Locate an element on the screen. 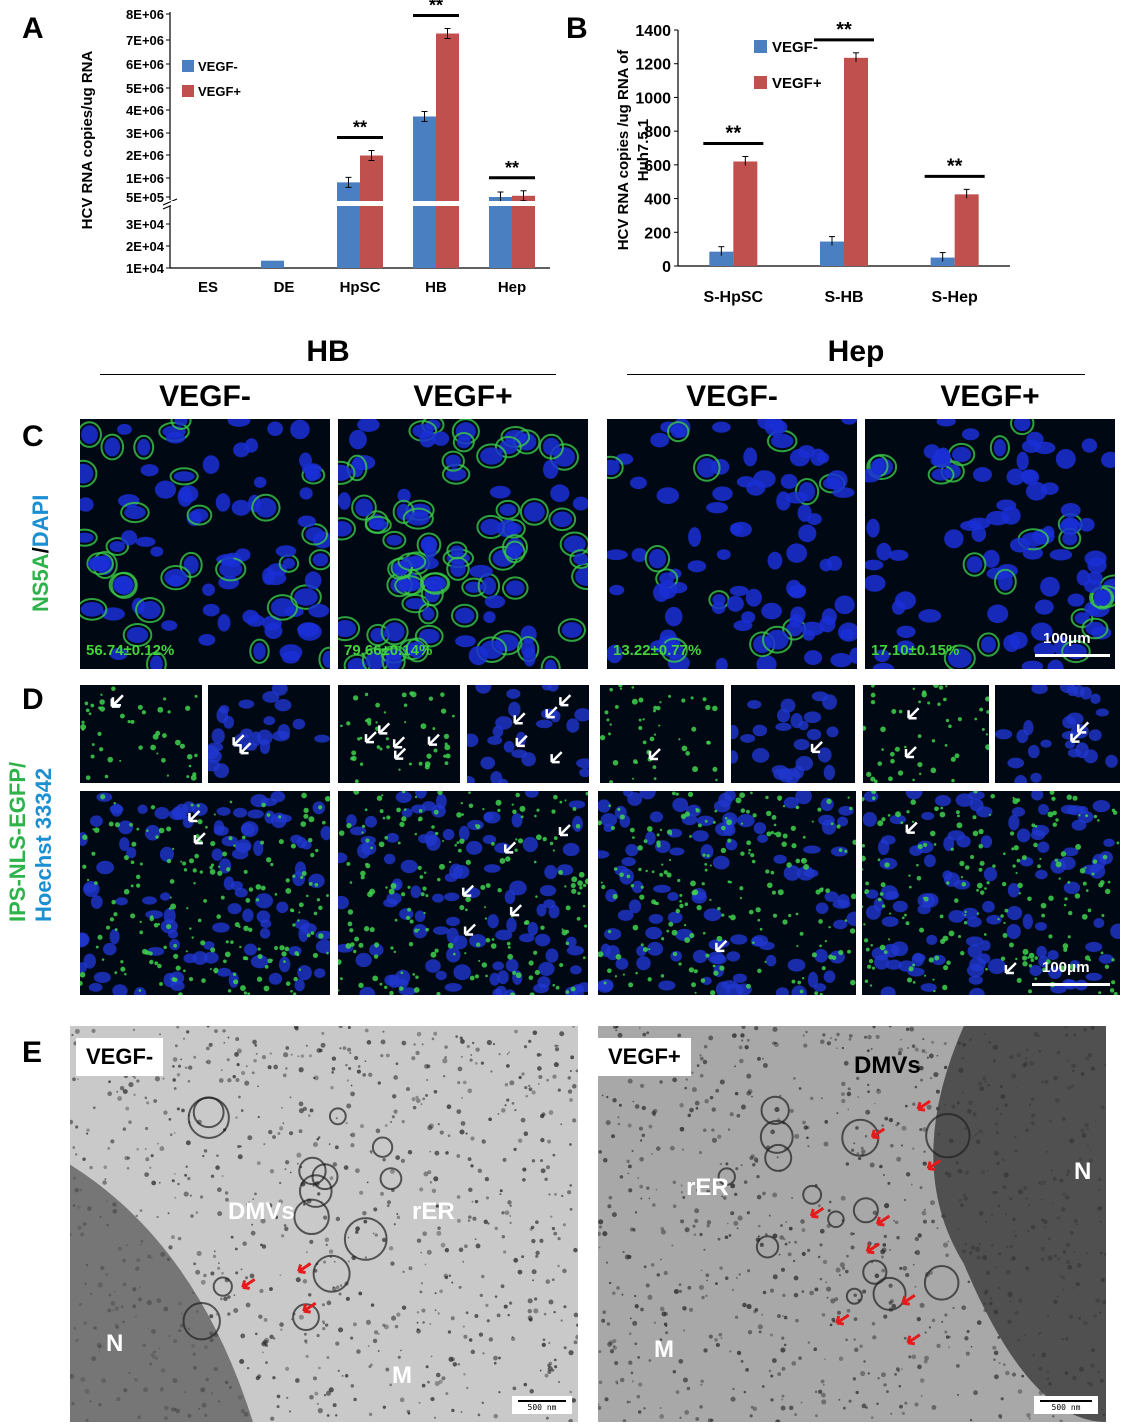  red-arrow-icon is located at coordinates (309, 1307).